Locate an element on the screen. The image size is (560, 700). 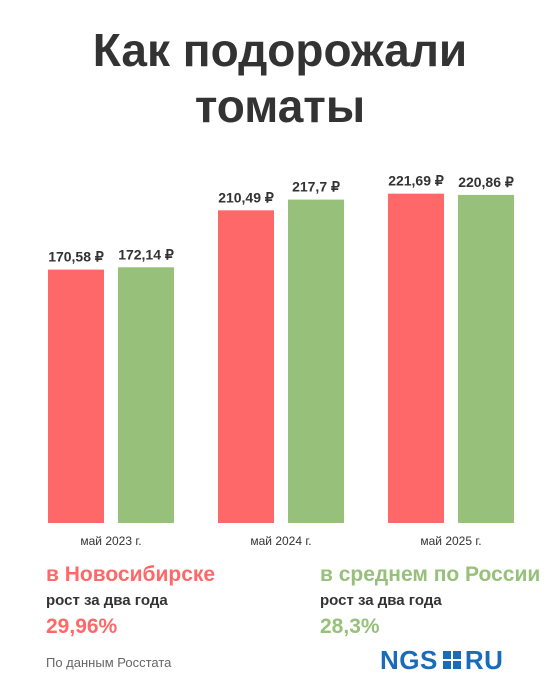
logo-squares-icon is located at coordinates (451, 660).